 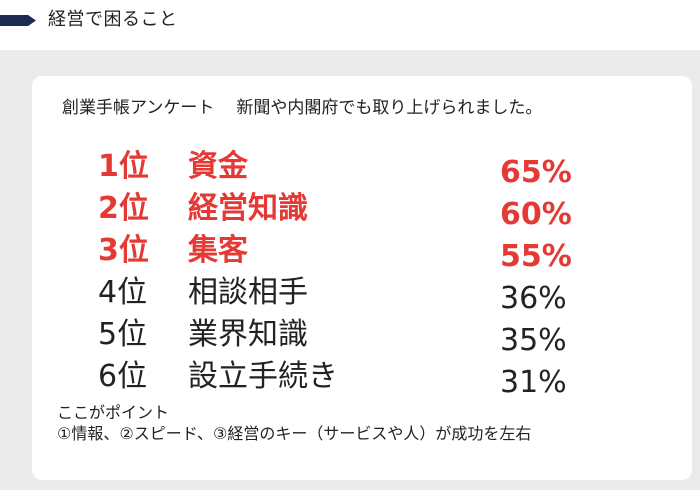 What do you see at coordinates (123, 376) in the screenshot?
I see `rank-number: 6位` at bounding box center [123, 376].